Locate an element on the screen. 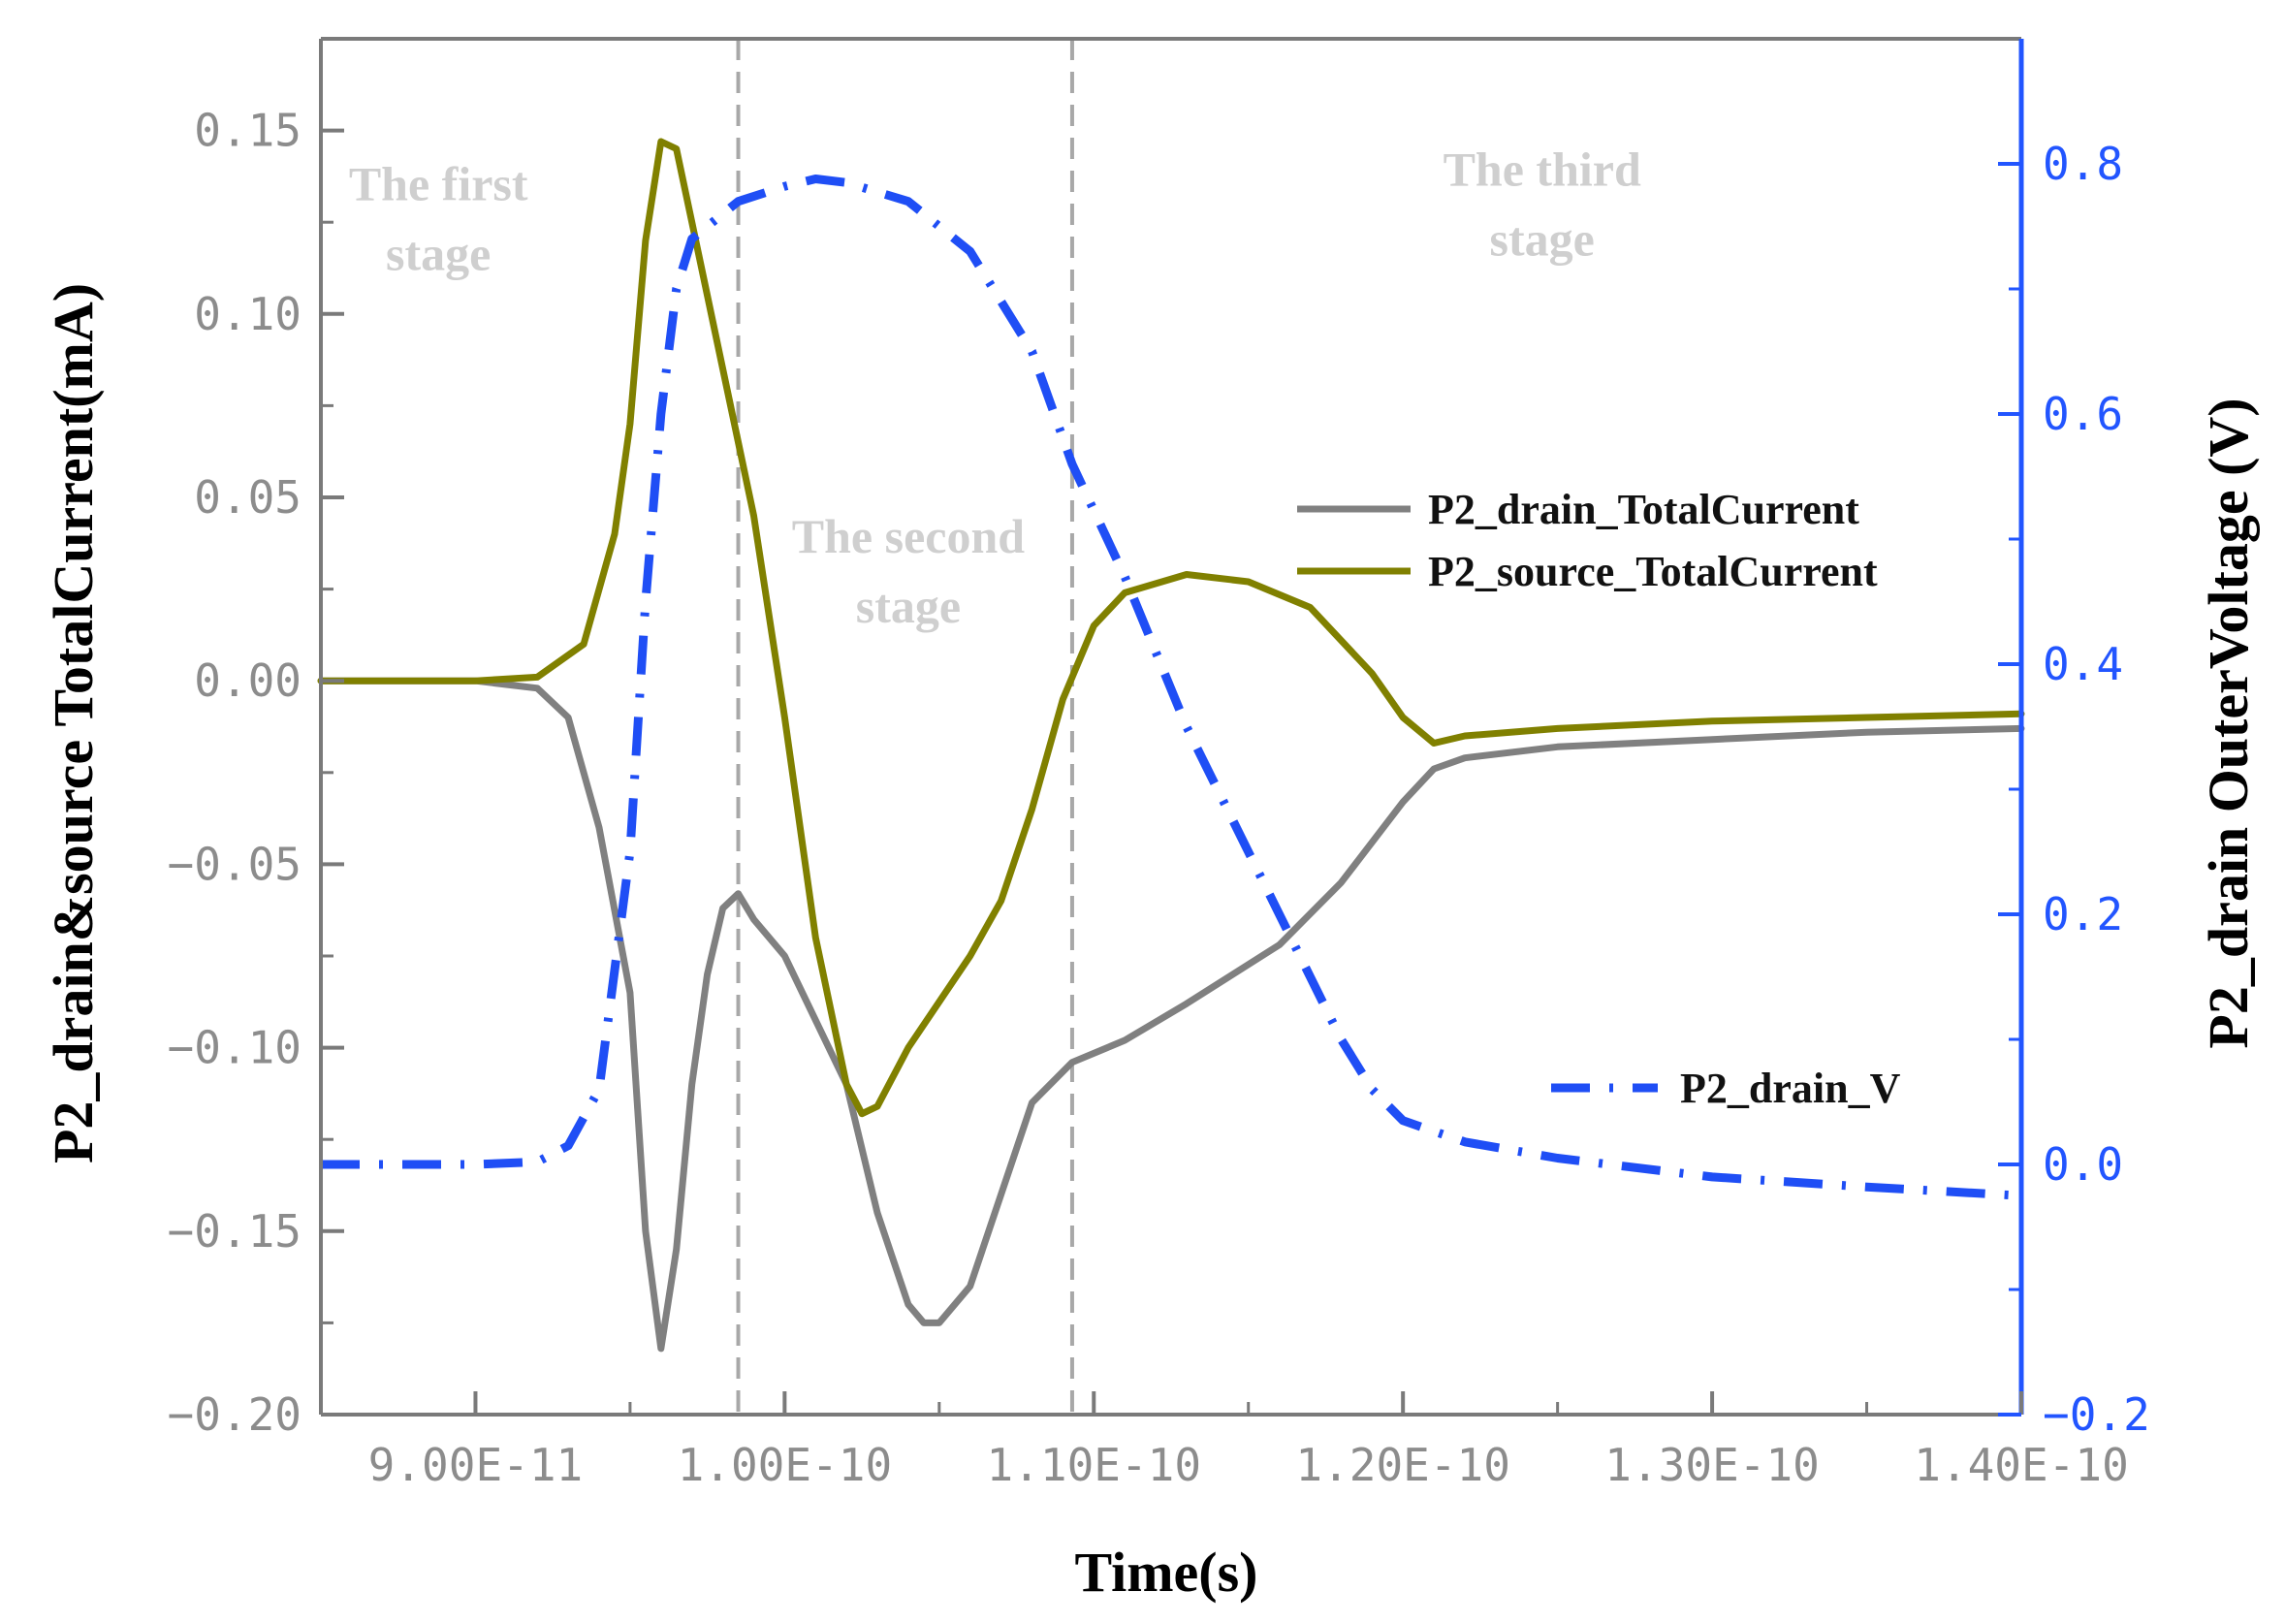 Image resolution: width=2285 pixels, height=1624 pixels. y-right-tick-label: 0.4 is located at coordinates (2083, 664).